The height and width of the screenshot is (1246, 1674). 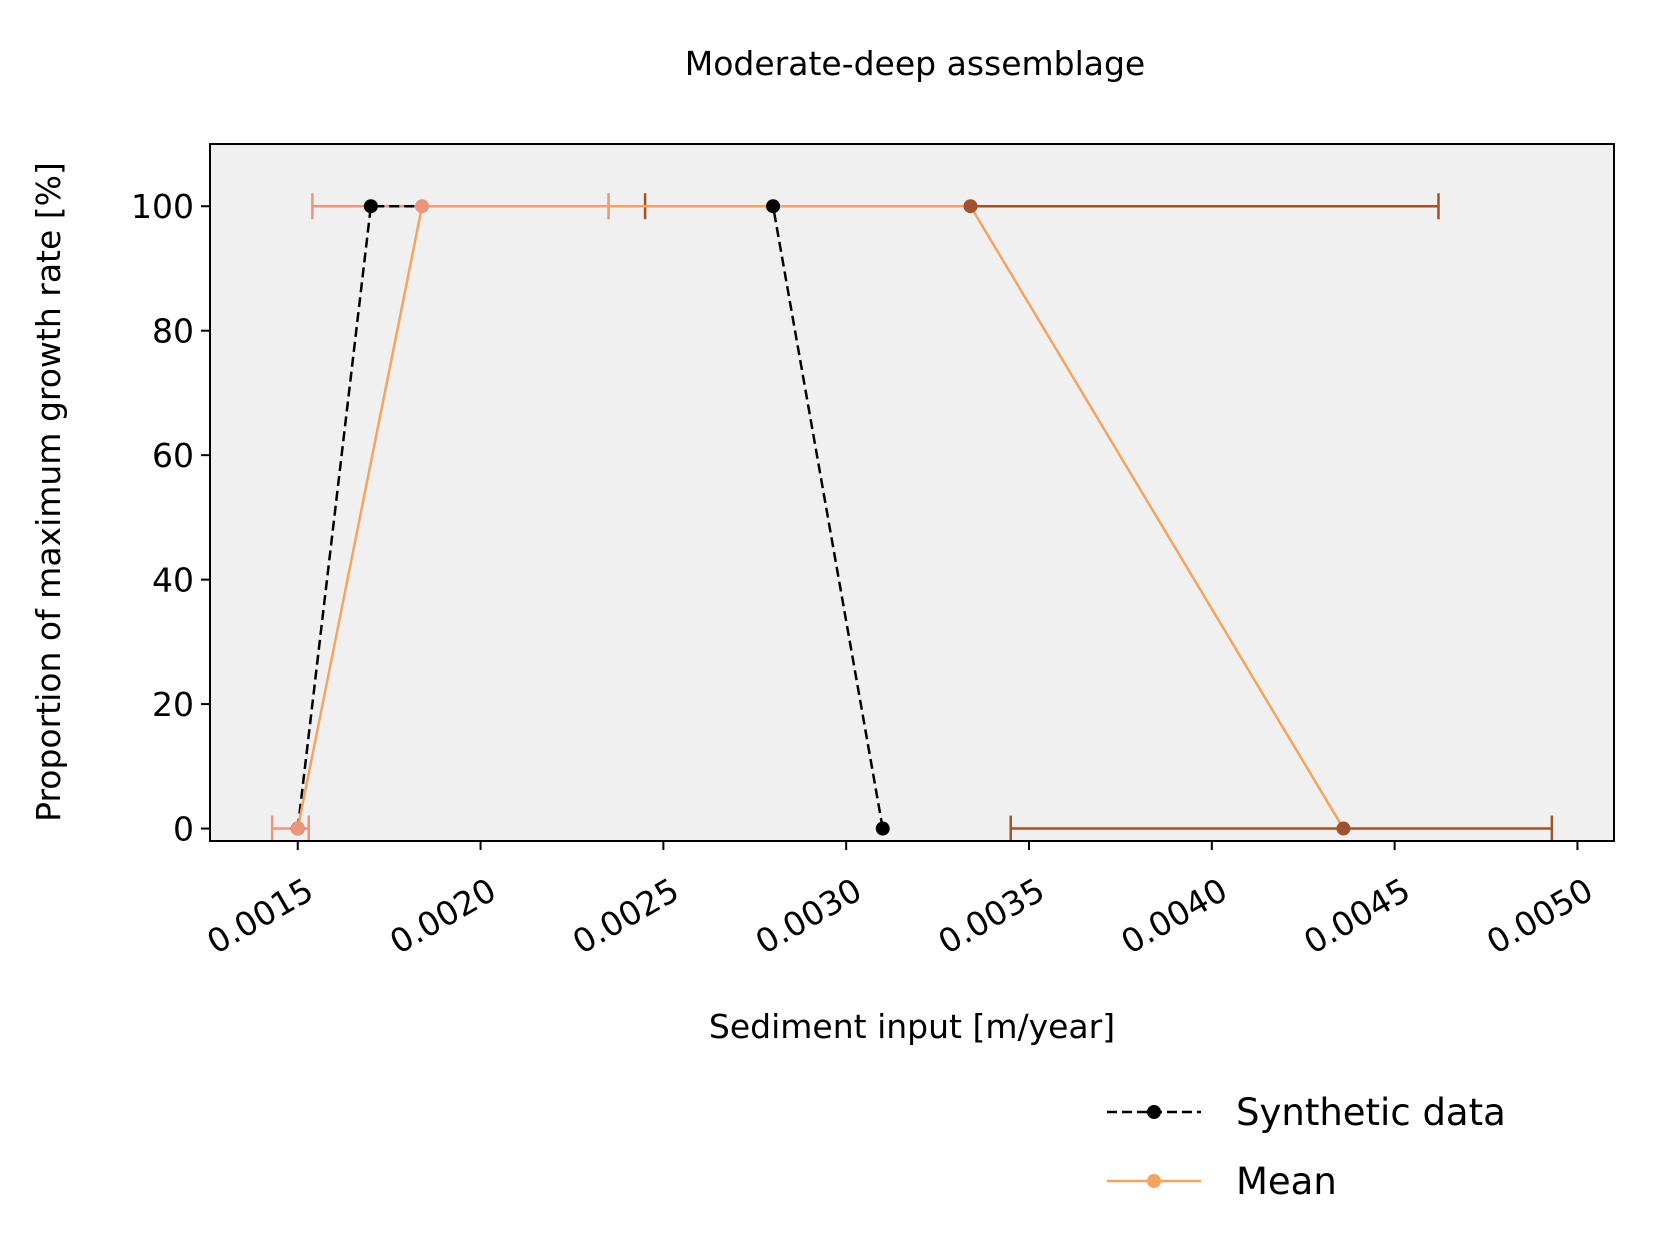 I want to click on x-tick-label: 0.0030, so click(x=808, y=916).